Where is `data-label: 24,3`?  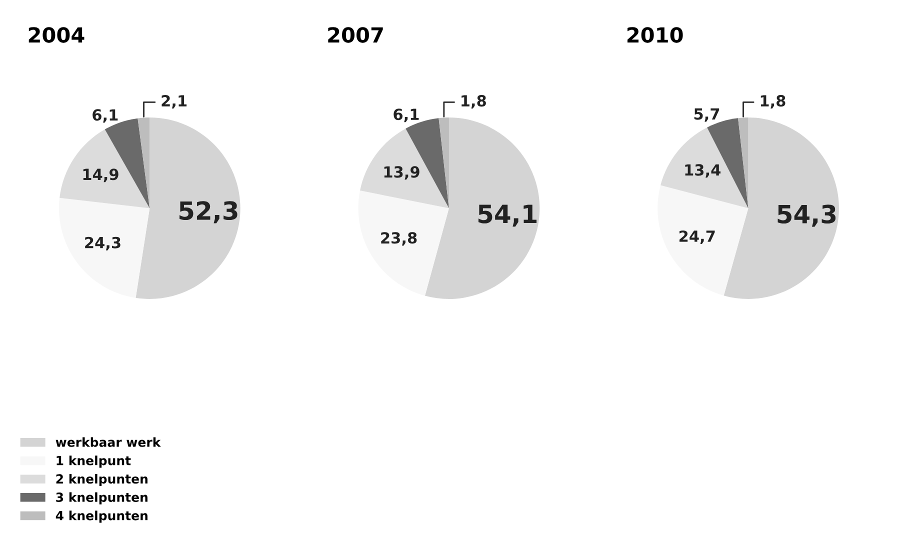 data-label: 24,3 is located at coordinates (102, 243).